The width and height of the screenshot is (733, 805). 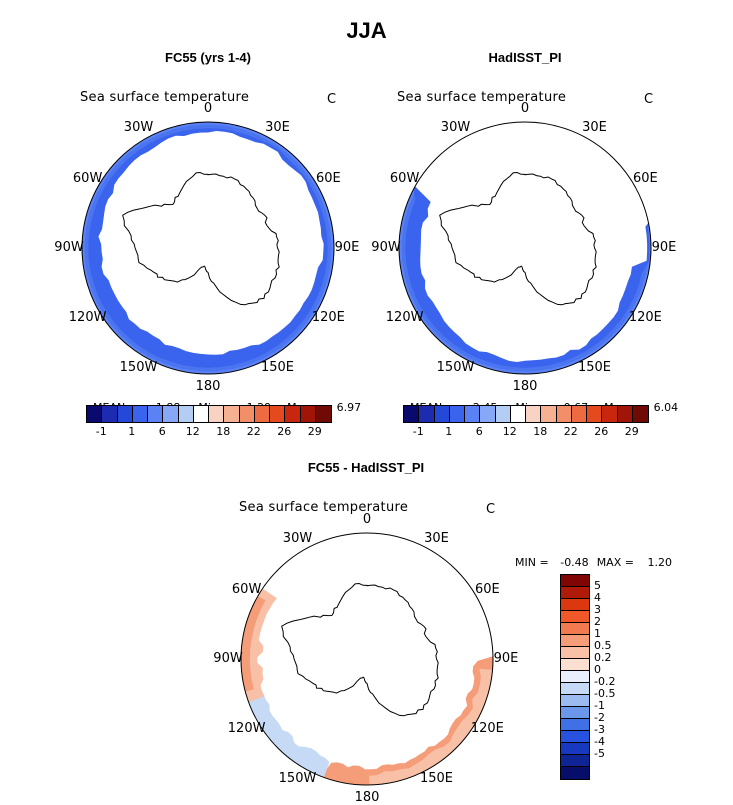 I want to click on longitude-label: 180, so click(x=525, y=386).